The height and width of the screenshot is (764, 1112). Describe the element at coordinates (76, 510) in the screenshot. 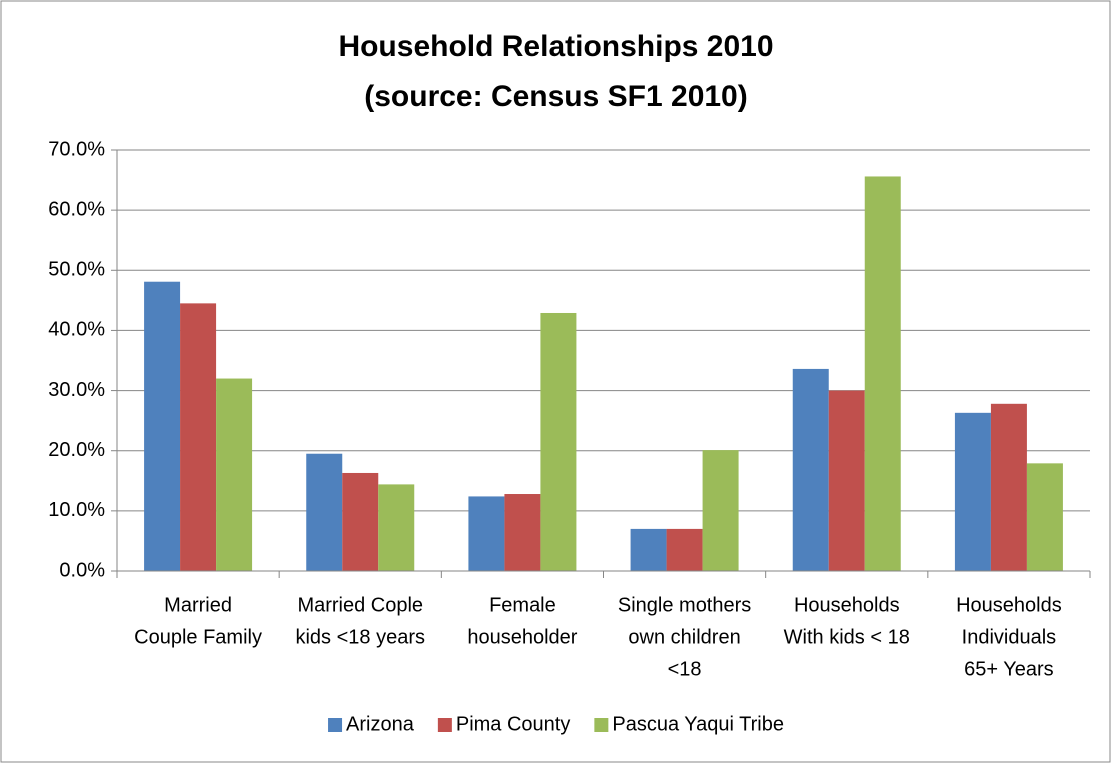

I see `y-tick-label: 10.0%` at that location.